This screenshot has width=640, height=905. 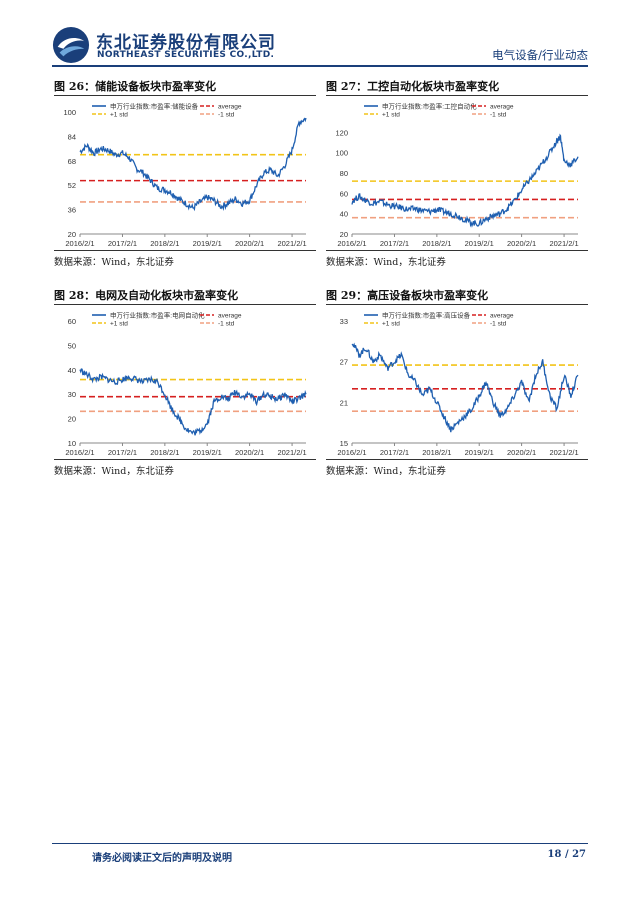 I want to click on footer-disclaimer: 请务必阅读正文后的声明及说明, so click(x=162, y=858).